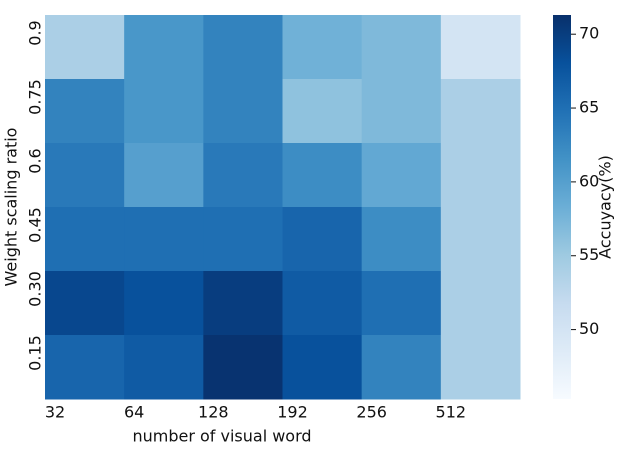 The height and width of the screenshot is (452, 624). Describe the element at coordinates (589, 33) in the screenshot. I see `colorbar-tick-label: 70` at that location.